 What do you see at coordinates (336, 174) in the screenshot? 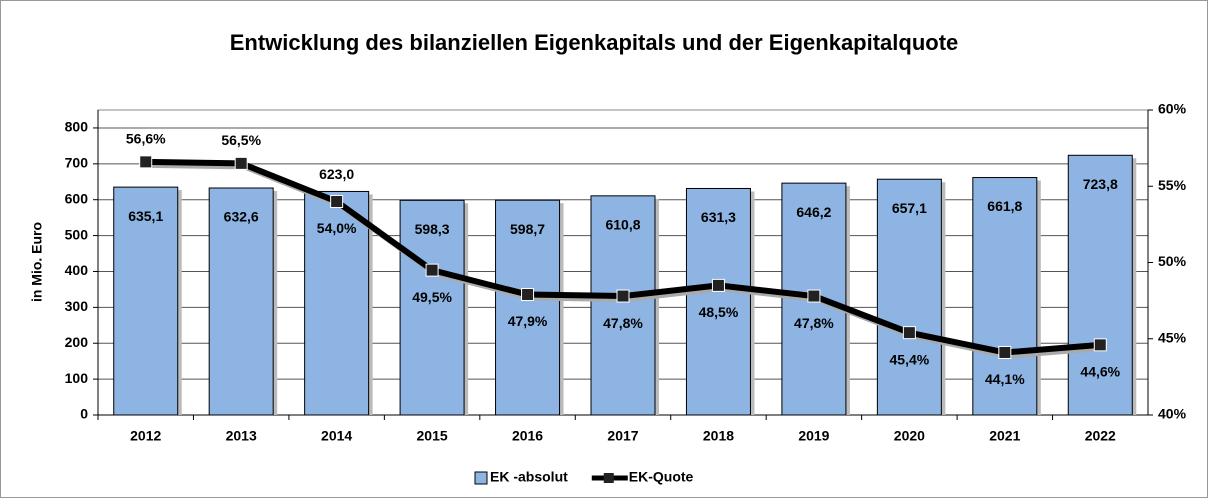
I see `bar-label: 623,0` at bounding box center [336, 174].